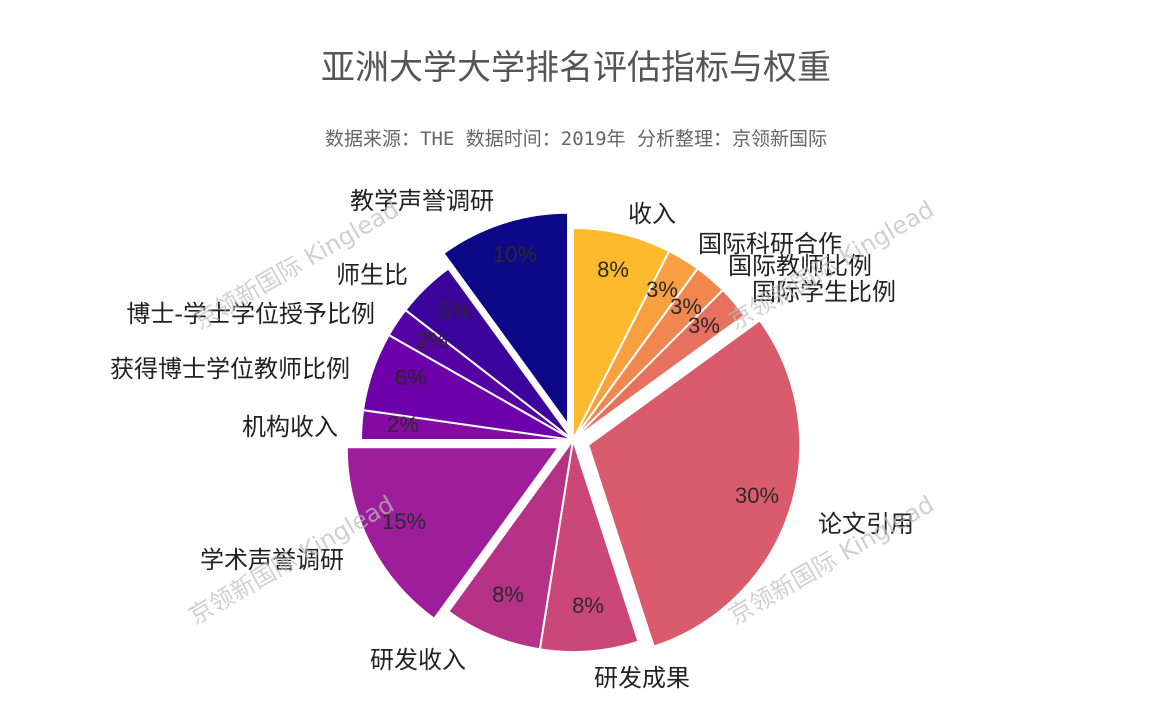 The height and width of the screenshot is (720, 1152). What do you see at coordinates (576, 68) in the screenshot?
I see `chart-title: 亚洲大学大学排名评估指标与权重` at bounding box center [576, 68].